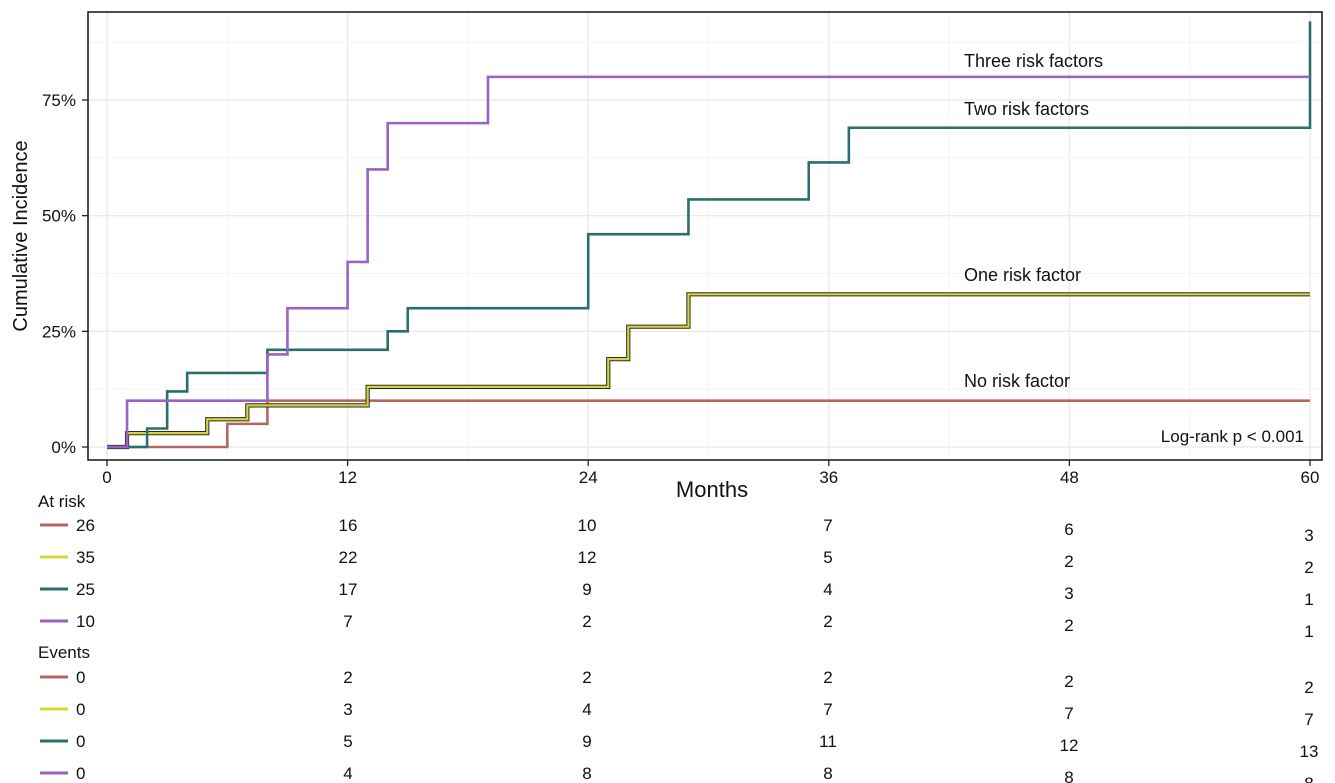 This screenshot has height=783, width=1335. I want to click on y-tick-label: 25%, so click(59, 331).